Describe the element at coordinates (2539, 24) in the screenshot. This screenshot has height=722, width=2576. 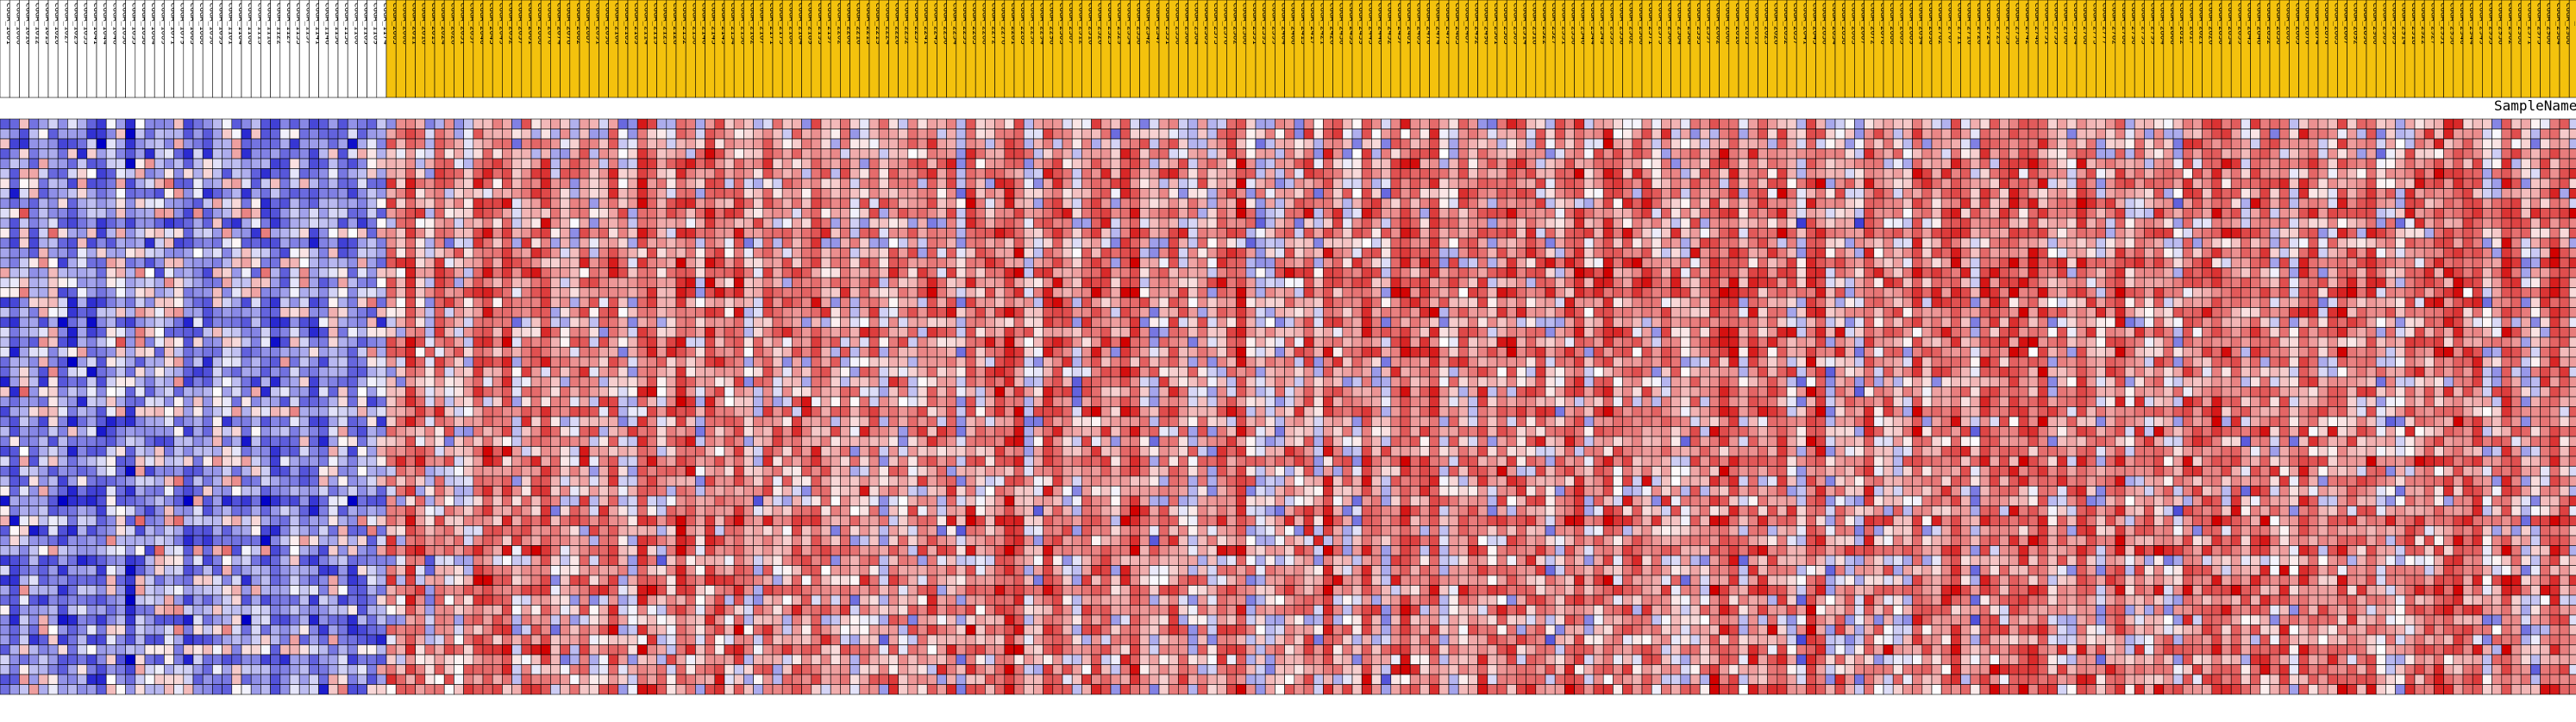
I see `column-label: CGGA_2975` at that location.